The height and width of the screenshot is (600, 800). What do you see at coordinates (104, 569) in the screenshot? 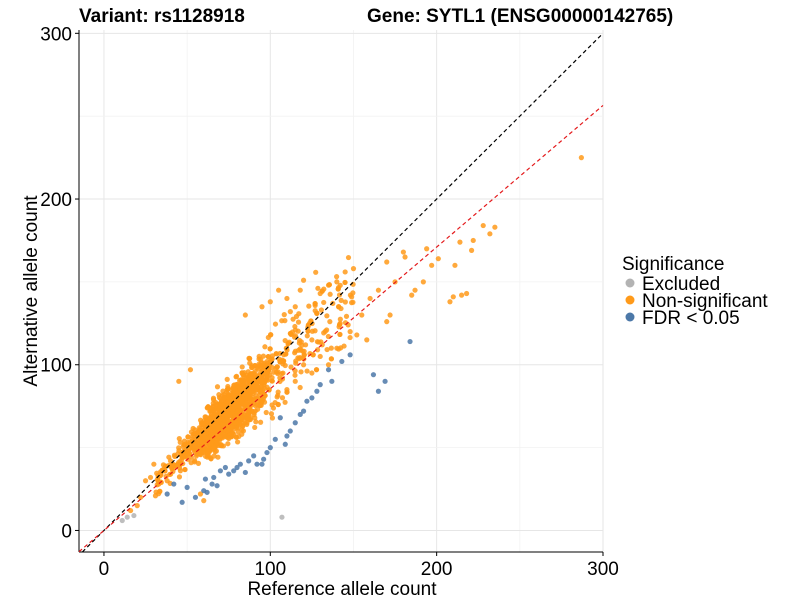
I see `x-tick-label: 0` at bounding box center [104, 569].